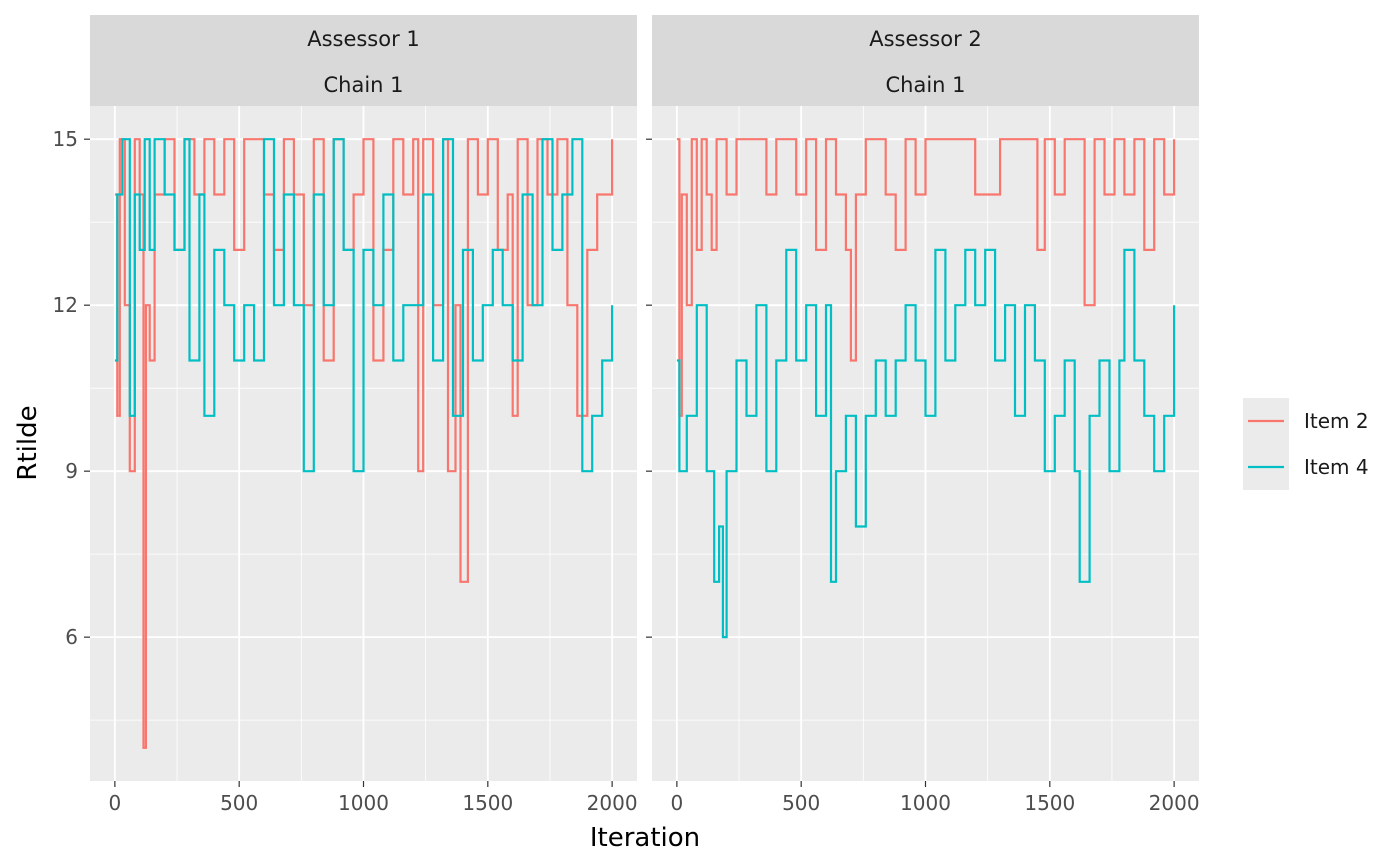 The image size is (1400, 866). What do you see at coordinates (1306, 444) in the screenshot?
I see `legend: Item 2 Item 4` at bounding box center [1306, 444].